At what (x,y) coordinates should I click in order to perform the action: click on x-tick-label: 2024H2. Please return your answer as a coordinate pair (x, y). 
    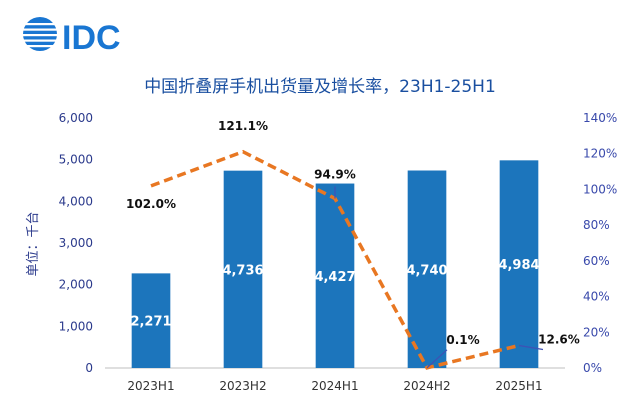
    Looking at the image, I should click on (426, 386).